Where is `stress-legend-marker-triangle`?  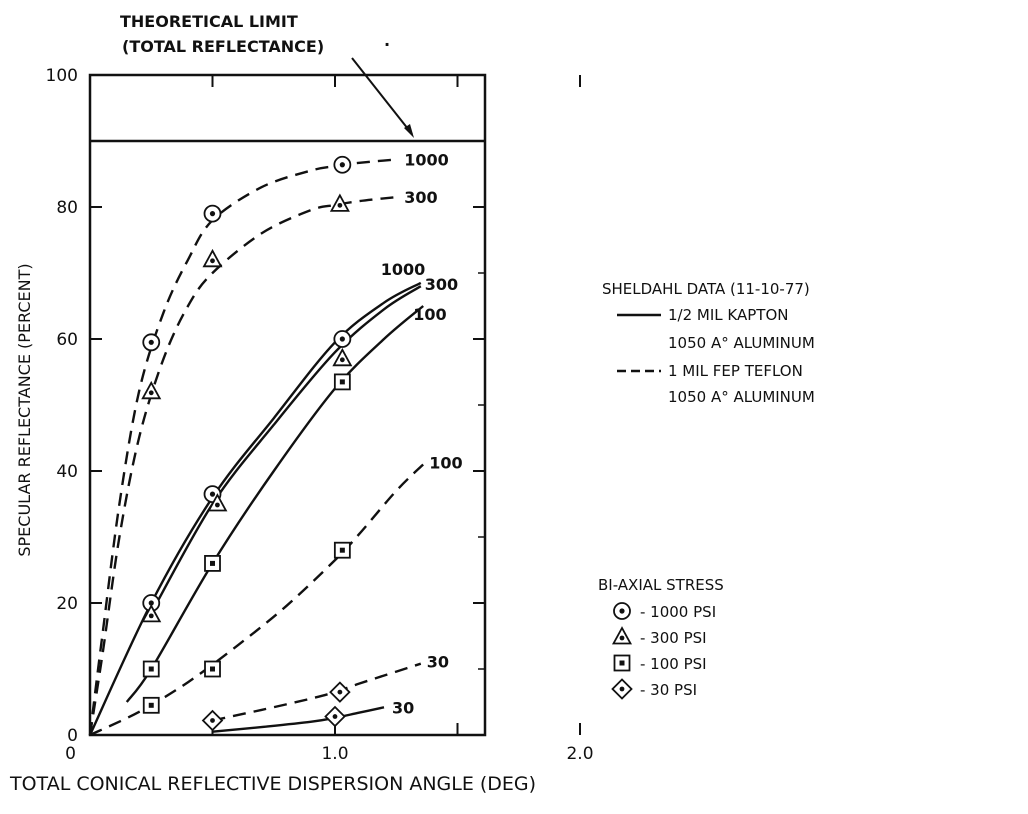
stress-legend-marker-triangle is located at coordinates (622, 635).